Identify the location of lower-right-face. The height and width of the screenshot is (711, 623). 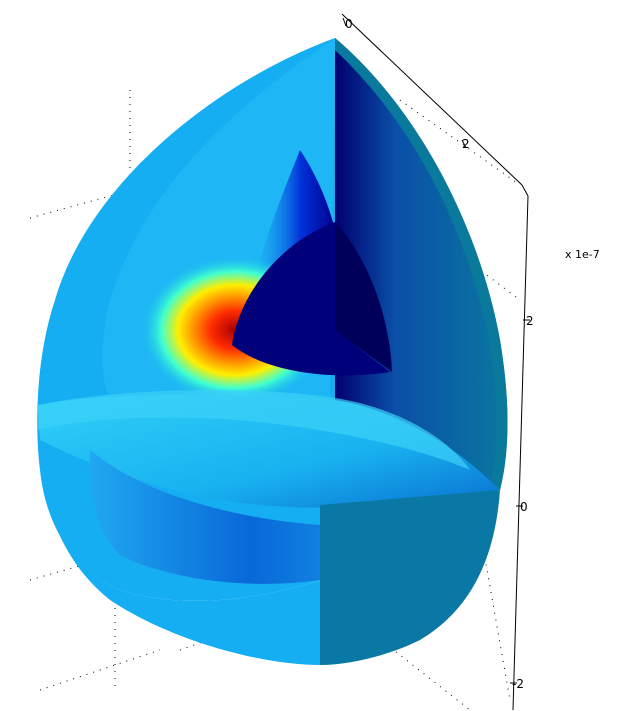
(410, 577).